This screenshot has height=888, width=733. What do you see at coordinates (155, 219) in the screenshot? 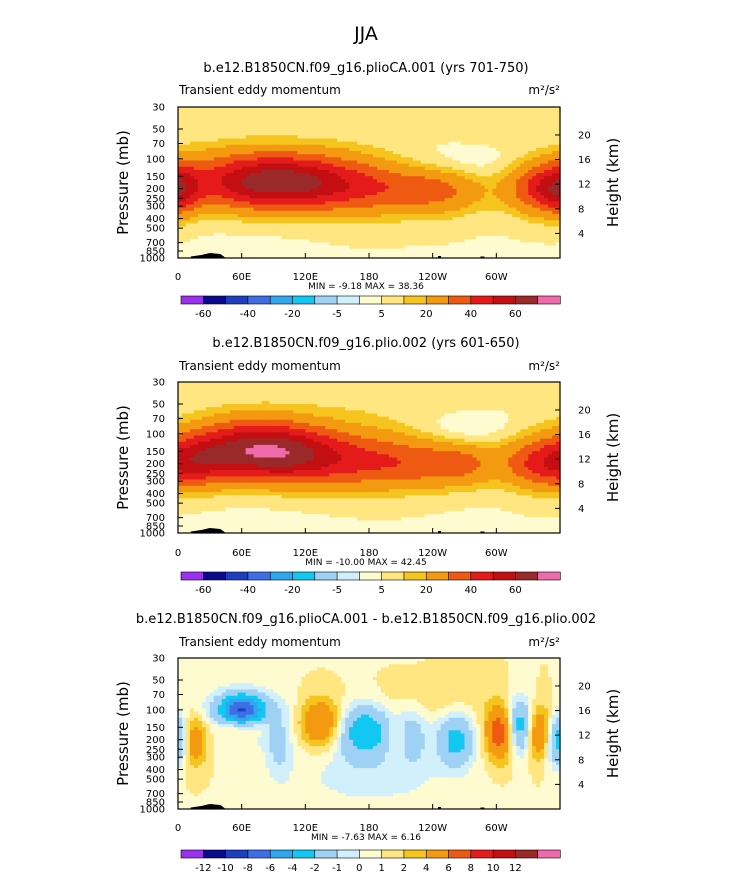
I see `pressure-tick-label: 400` at bounding box center [155, 219].